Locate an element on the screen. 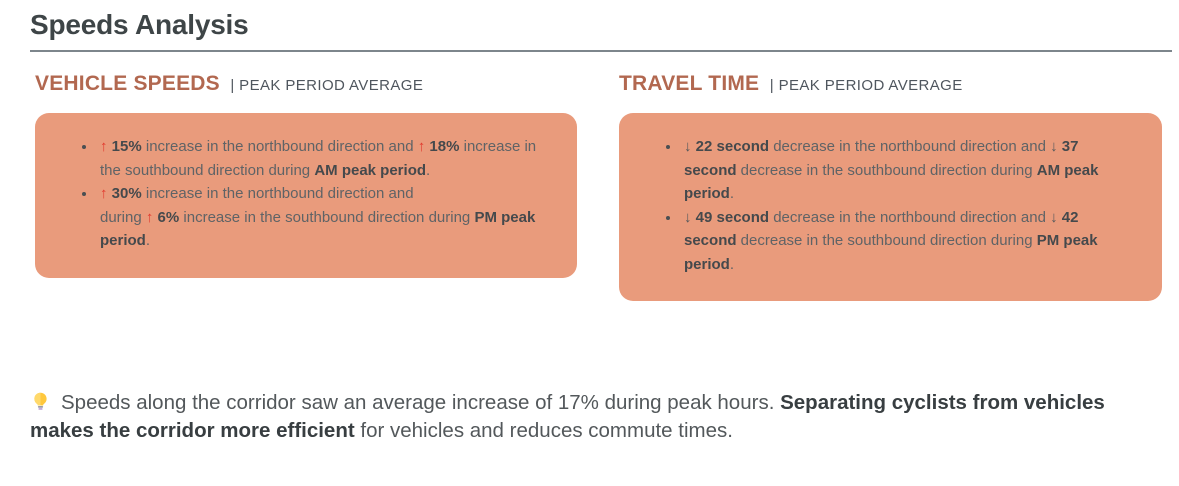  vehicle-speeds-header: VEHICLE SPEEDS | PEAK PERIOD AVERAGE is located at coordinates (306, 84).